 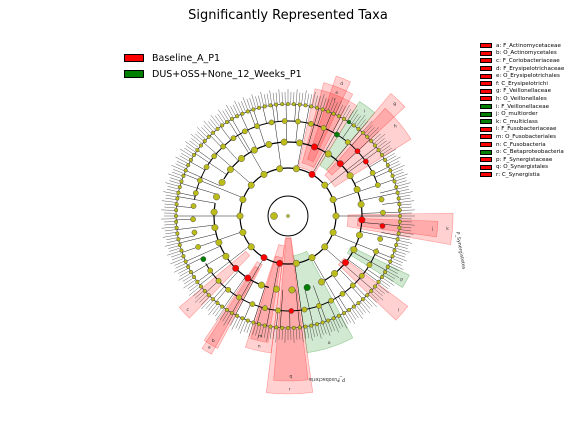 What do you see at coordinates (213, 58) in the screenshot?
I see `legend-entry-baseline: Baseline_A_P1` at bounding box center [213, 58].